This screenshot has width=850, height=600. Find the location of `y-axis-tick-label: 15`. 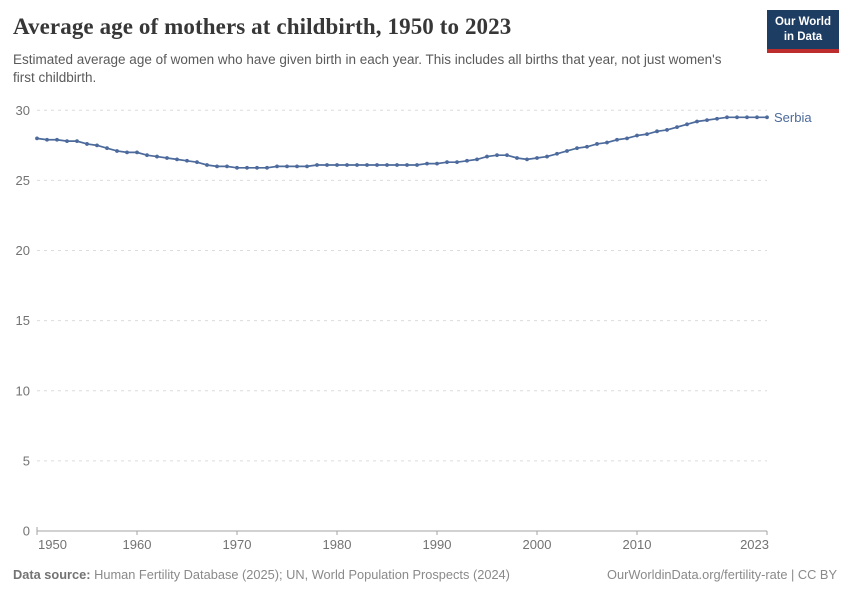

y-axis-tick-label: 15 is located at coordinates (23, 320).